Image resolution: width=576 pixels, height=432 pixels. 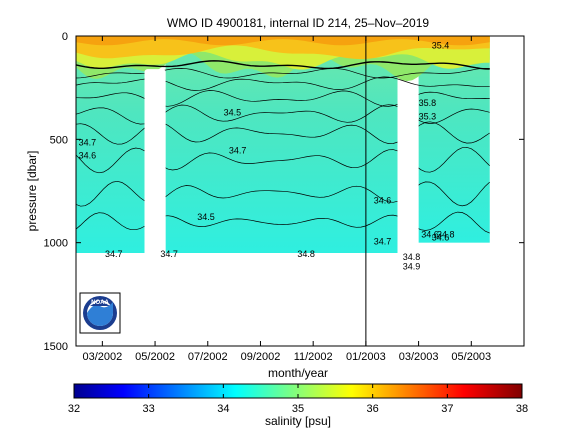 What do you see at coordinates (74, 409) in the screenshot?
I see `colorbar-tick-label: 32` at bounding box center [74, 409].